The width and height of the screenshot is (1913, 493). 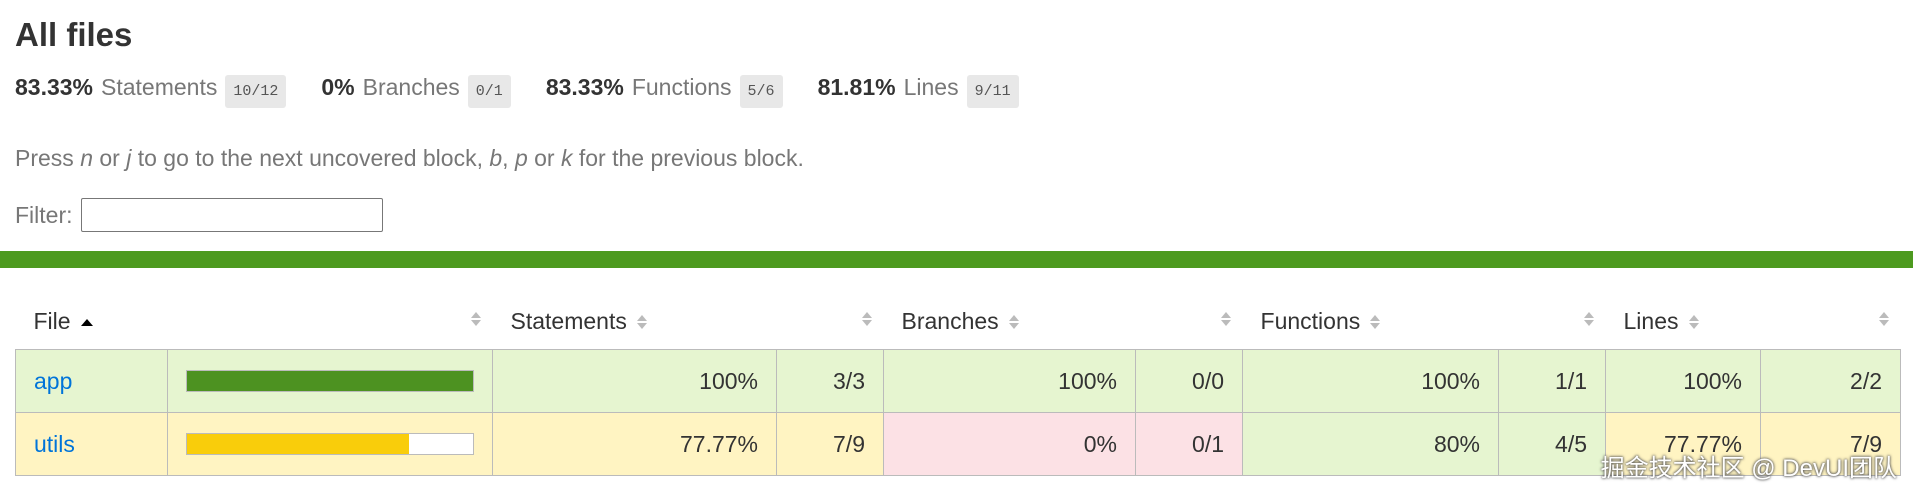 I want to click on summary-fraction: 5/6, so click(x=761, y=91).